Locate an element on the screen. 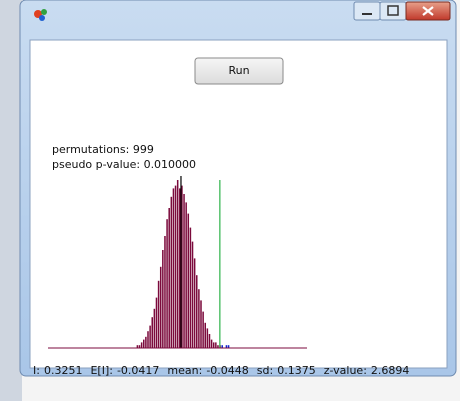 Image resolution: width=460 pixels, height=401 pixels. maximize-glyph is located at coordinates (393, 10).